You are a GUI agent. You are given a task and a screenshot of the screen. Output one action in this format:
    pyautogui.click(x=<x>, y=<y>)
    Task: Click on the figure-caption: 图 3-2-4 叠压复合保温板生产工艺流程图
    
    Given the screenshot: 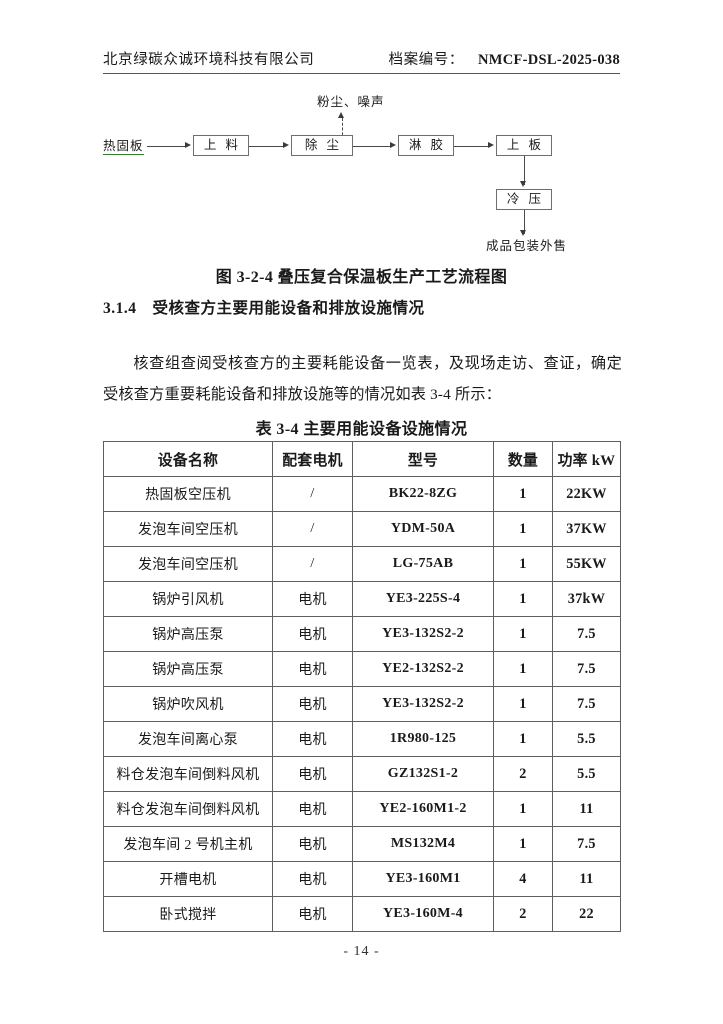 What is the action you would take?
    pyautogui.click(x=361, y=277)
    